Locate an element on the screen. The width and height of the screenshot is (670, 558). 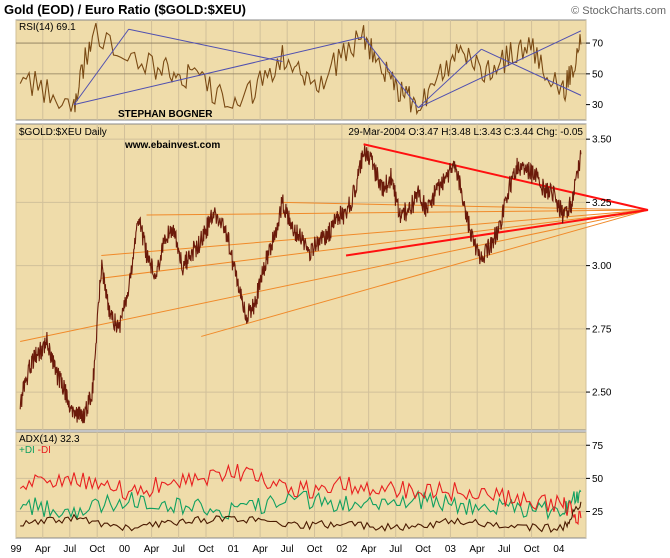
ohlc-open: O:3.47 is located at coordinates (423, 132).